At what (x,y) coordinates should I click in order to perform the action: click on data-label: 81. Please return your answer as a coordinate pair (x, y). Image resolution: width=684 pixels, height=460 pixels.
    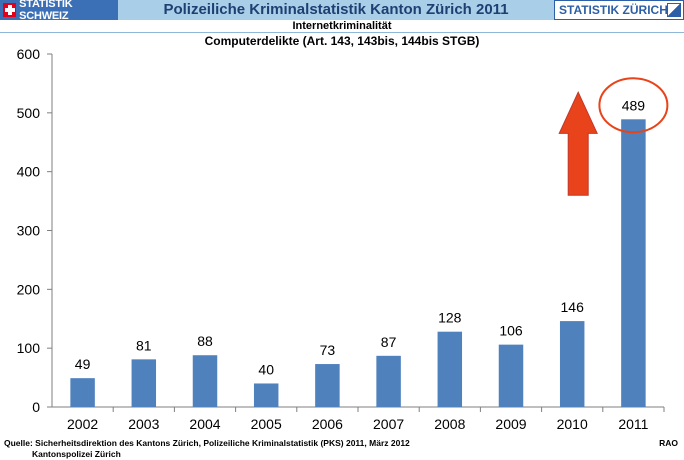
    Looking at the image, I should click on (144, 345).